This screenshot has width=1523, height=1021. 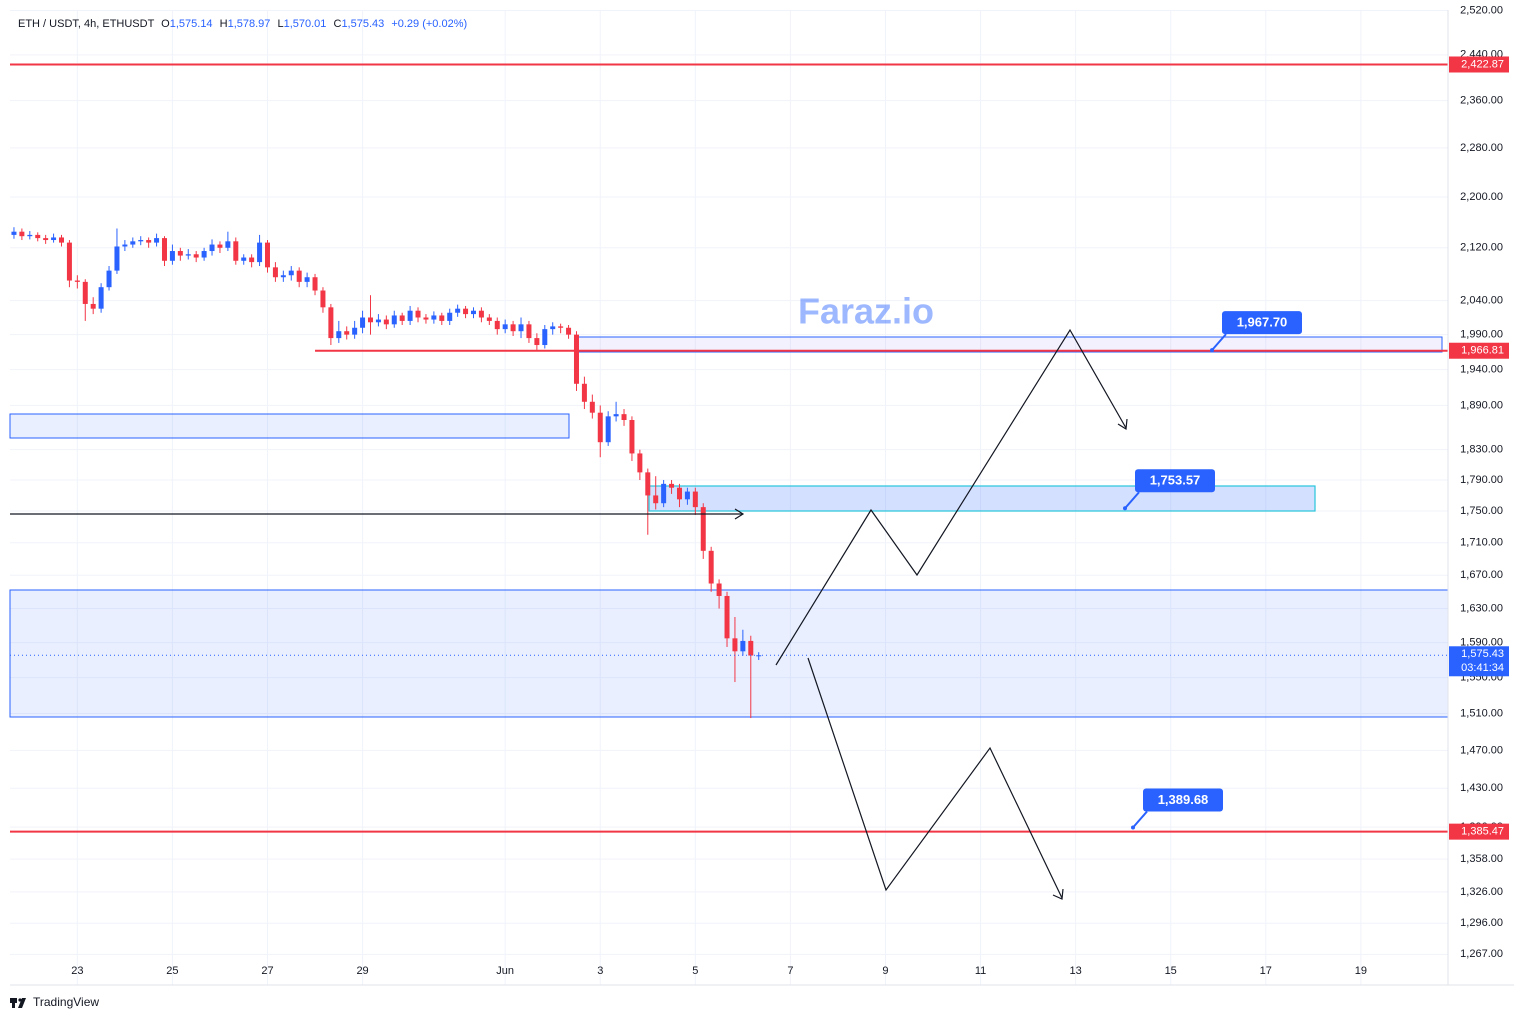 What do you see at coordinates (224, 24) in the screenshot?
I see `ohlc-letter: H` at bounding box center [224, 24].